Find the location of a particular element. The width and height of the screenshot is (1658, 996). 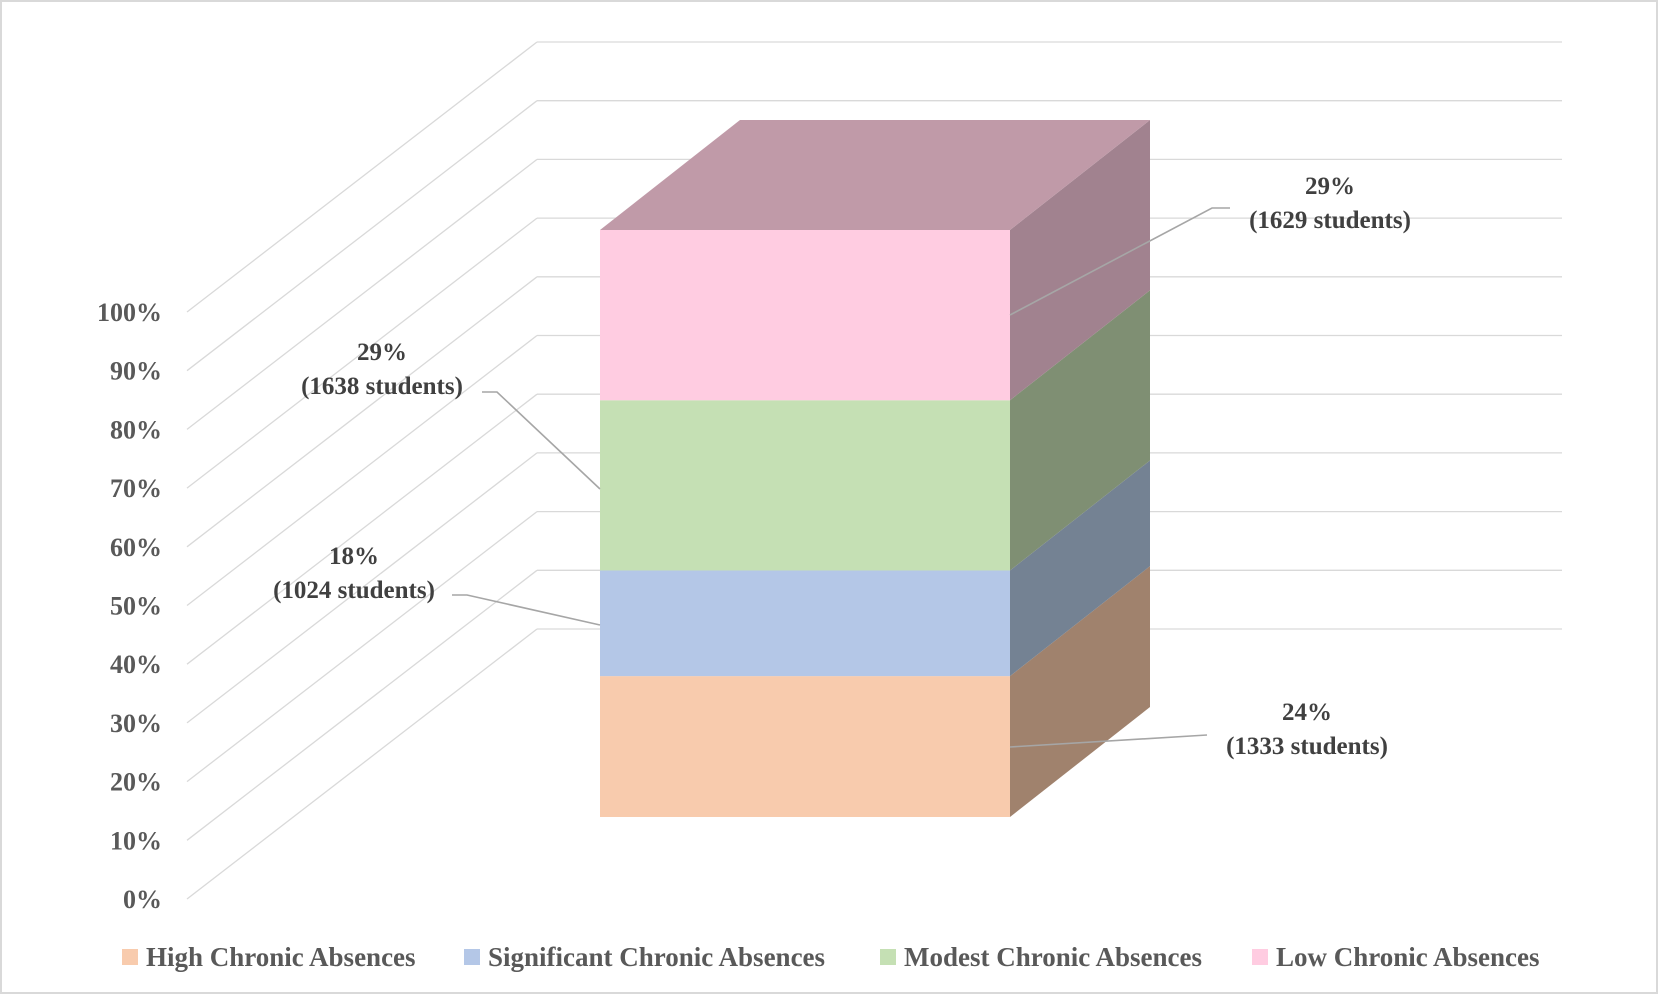

y-tick-label: 20% is located at coordinates (136, 782).